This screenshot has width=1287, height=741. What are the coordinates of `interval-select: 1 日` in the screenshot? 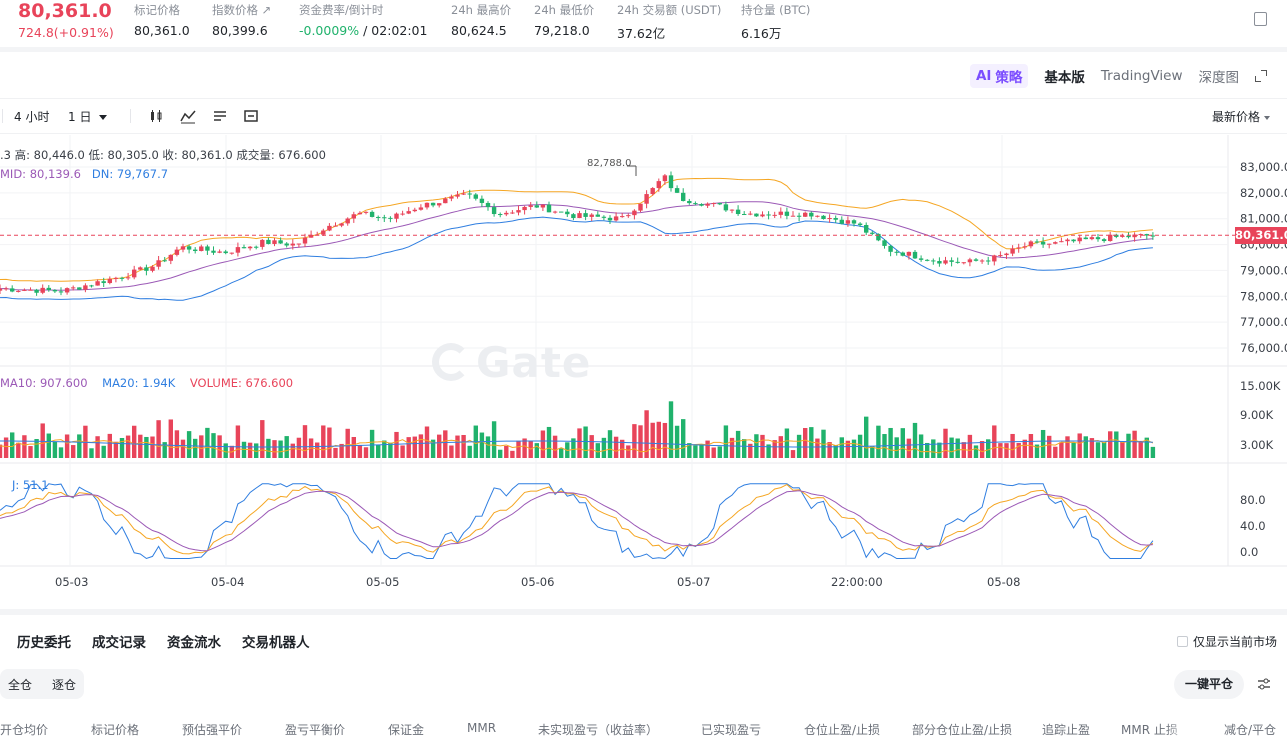 It's located at (88, 116).